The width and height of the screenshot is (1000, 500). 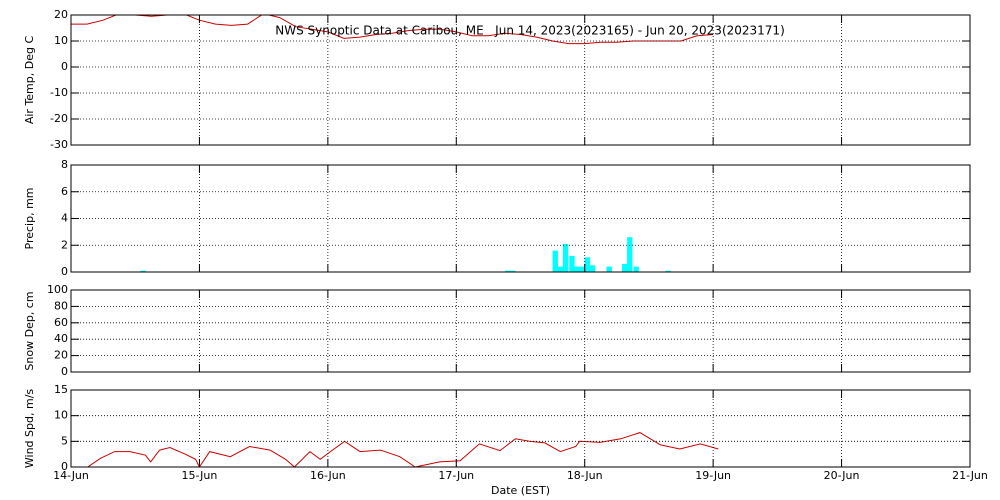 What do you see at coordinates (29, 330) in the screenshot?
I see `y-axis-label: Snow Dep, cm` at bounding box center [29, 330].